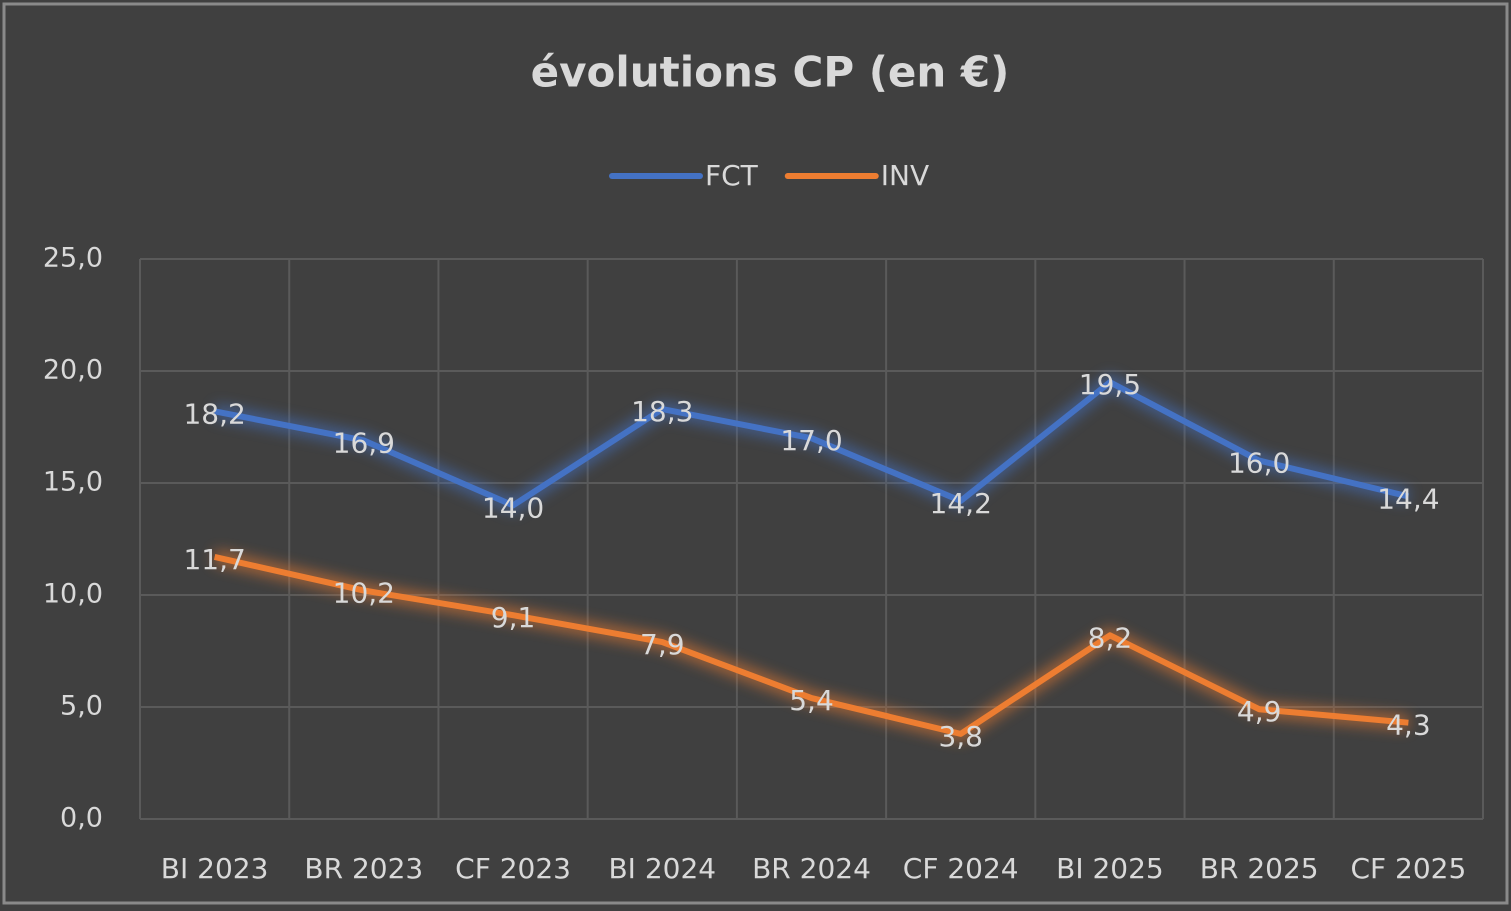  I want to click on data-label: 10,2, so click(364, 593).